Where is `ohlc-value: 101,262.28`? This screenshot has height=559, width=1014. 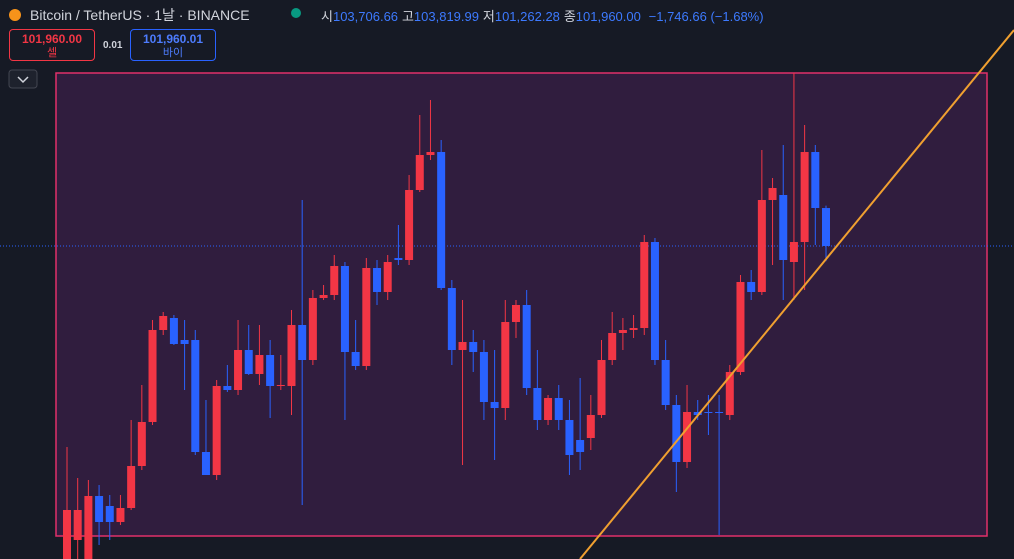 ohlc-value: 101,262.28 is located at coordinates (527, 16).